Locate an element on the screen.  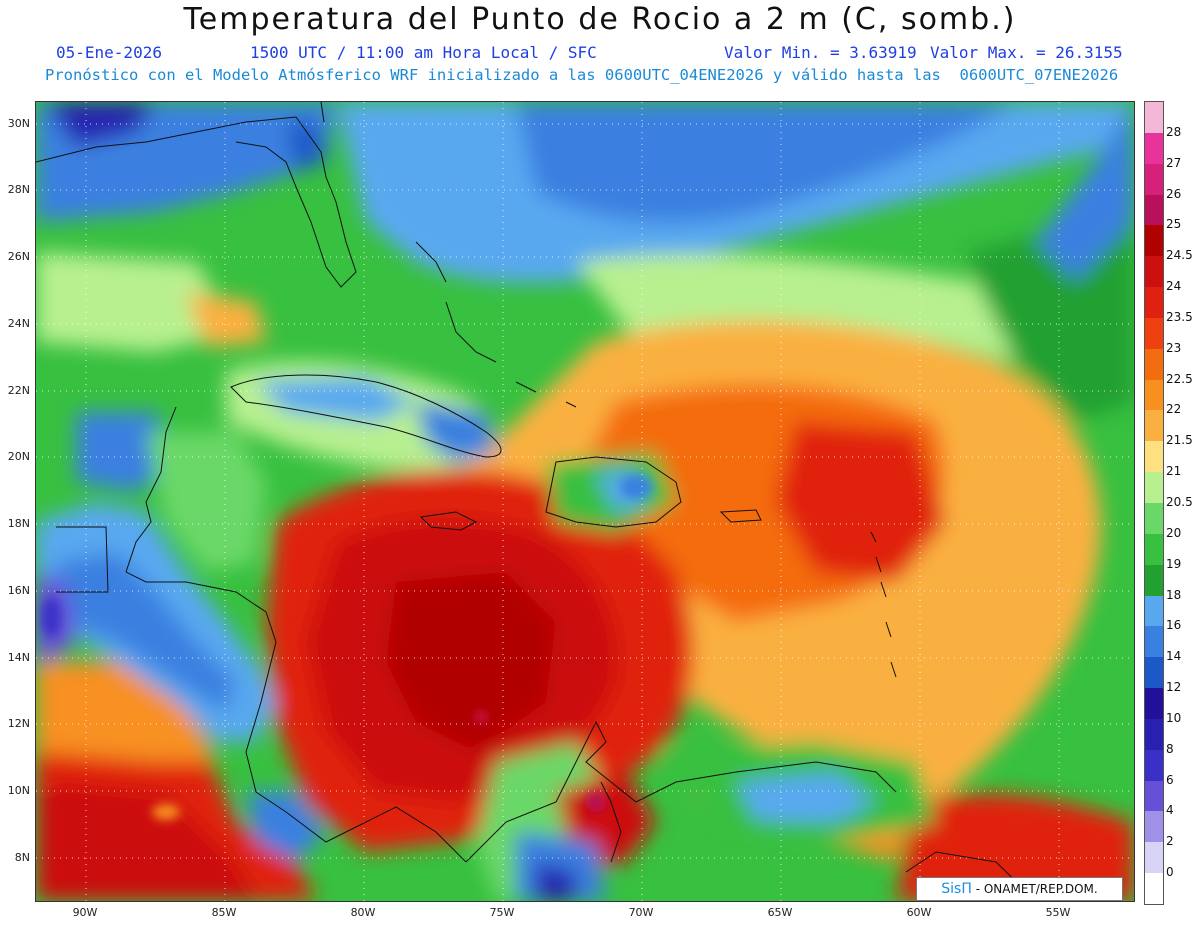
colorbar-label: 19 is located at coordinates (1174, 563).